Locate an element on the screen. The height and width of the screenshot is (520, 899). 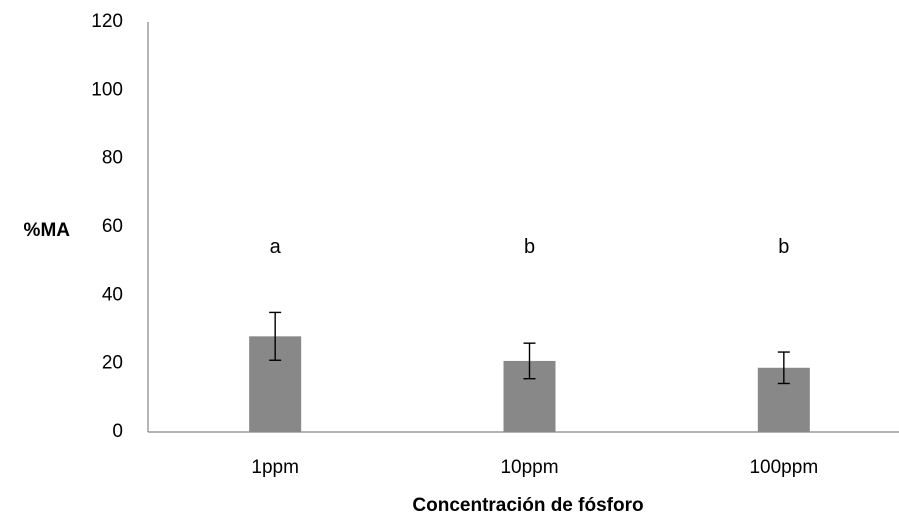
error-bars-group is located at coordinates (529, 348).